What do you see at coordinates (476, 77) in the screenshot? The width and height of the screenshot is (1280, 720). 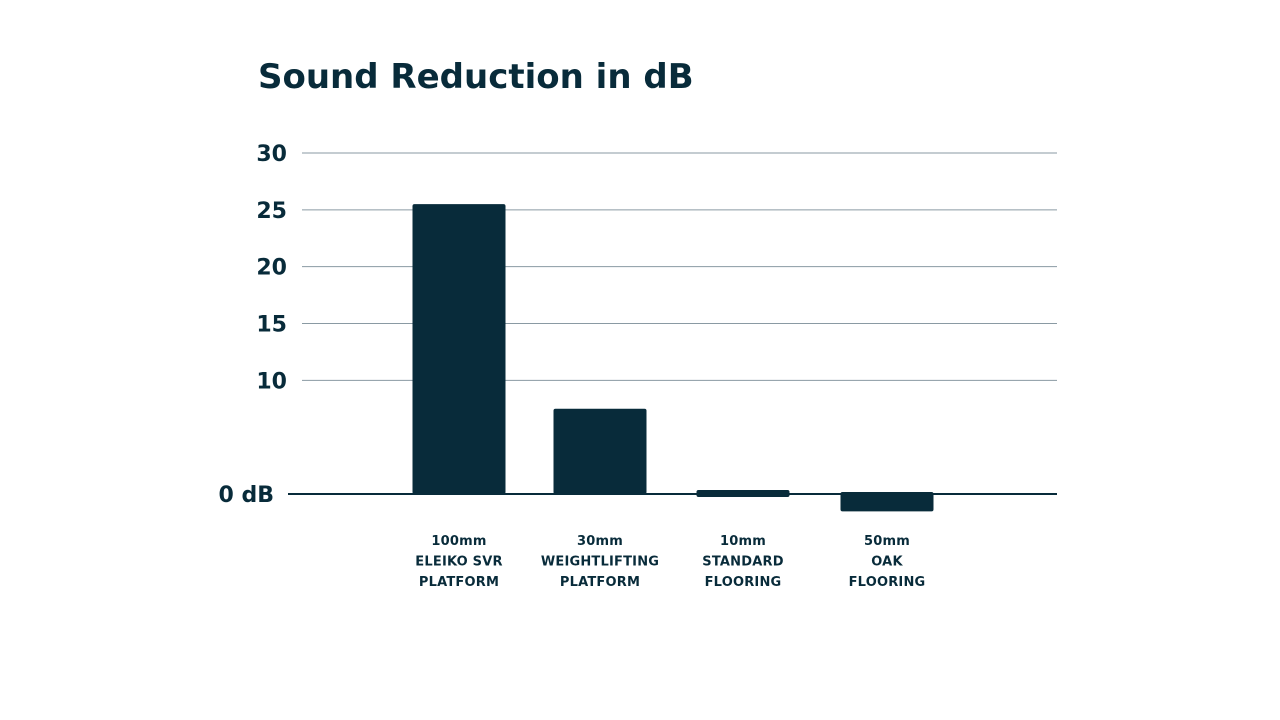 I see `chart-title: Sound Reduction in dB` at bounding box center [476, 77].